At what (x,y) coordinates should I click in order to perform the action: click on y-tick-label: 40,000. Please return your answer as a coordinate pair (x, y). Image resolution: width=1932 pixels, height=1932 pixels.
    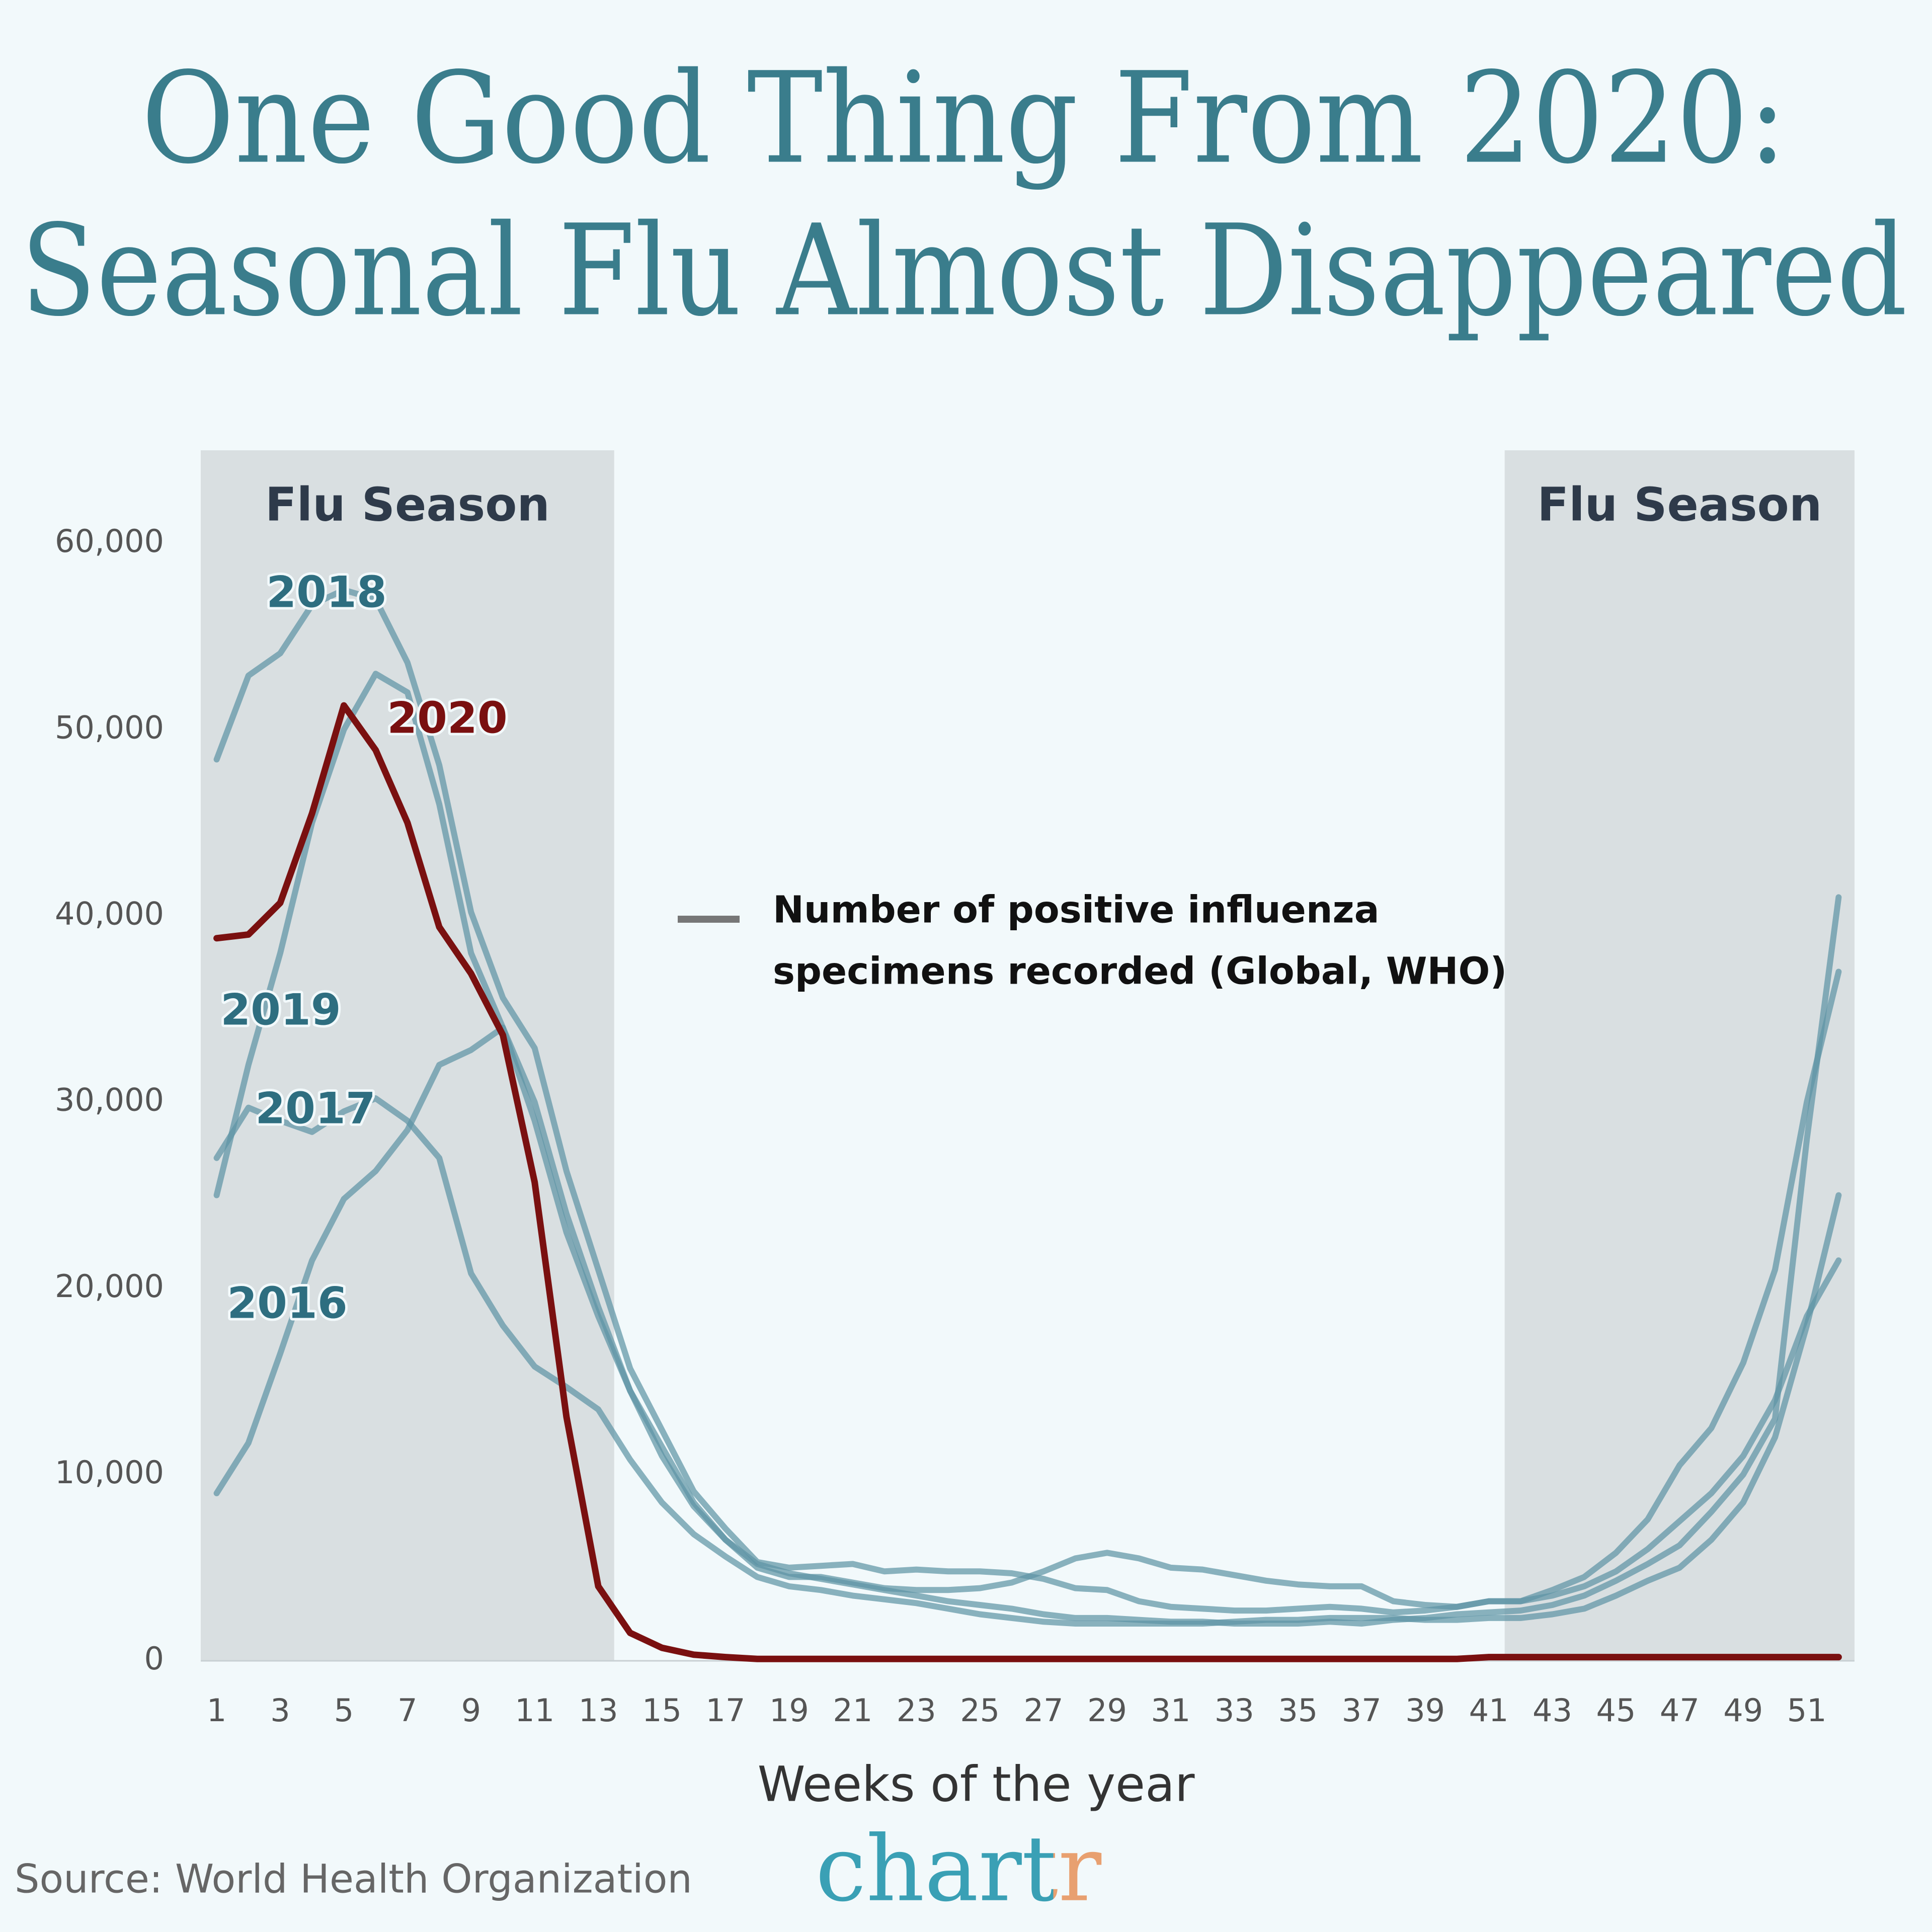
    Looking at the image, I should click on (109, 914).